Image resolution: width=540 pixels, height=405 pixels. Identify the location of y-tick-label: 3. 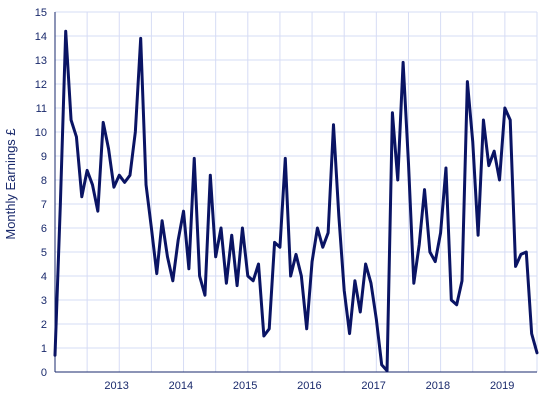
(44, 301).